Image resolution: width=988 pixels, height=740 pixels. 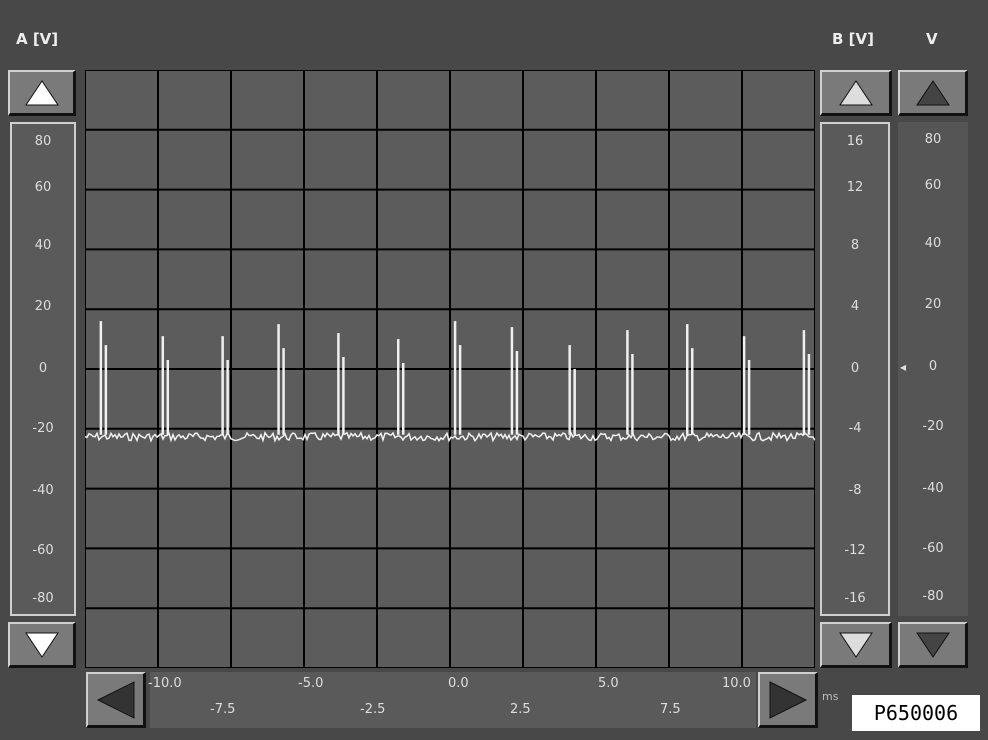 What do you see at coordinates (855, 187) in the screenshot?
I see `right-axis_b-tick: 12` at bounding box center [855, 187].